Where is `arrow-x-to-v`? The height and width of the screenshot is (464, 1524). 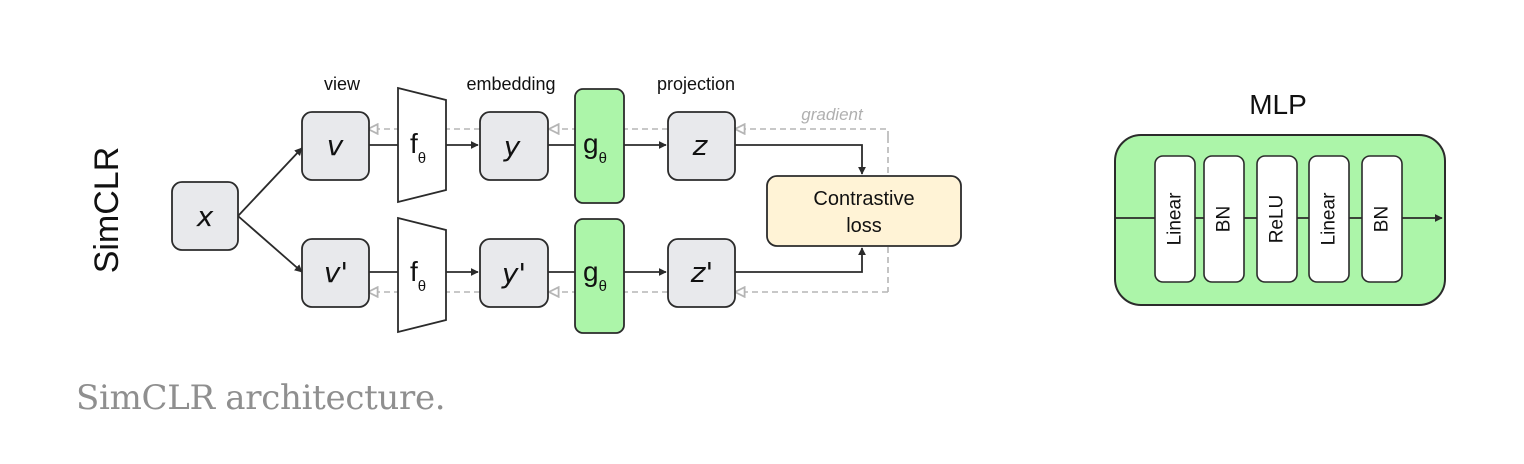
arrow-x-to-v is located at coordinates (270, 182).